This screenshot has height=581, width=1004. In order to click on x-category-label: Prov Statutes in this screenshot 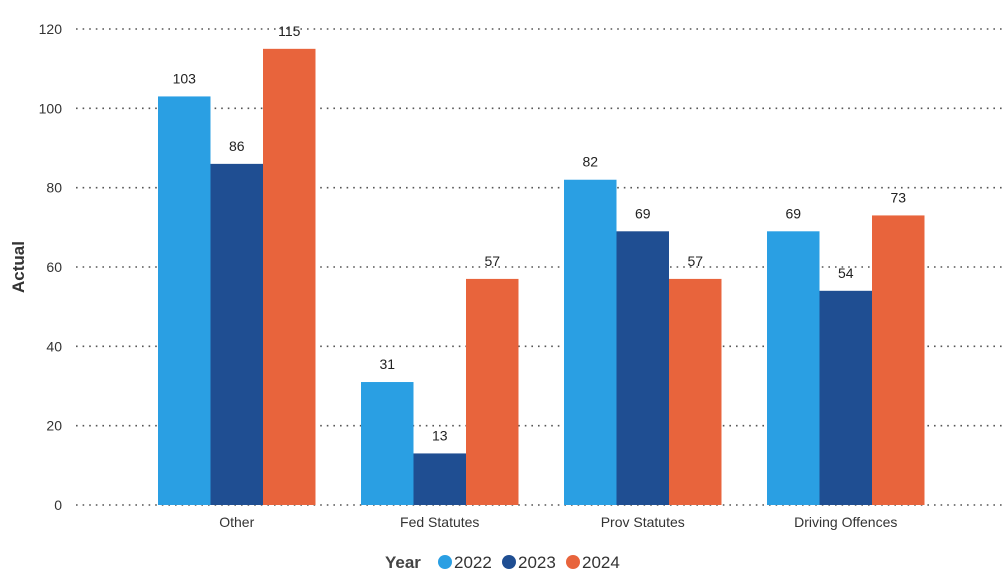, I will do `click(643, 522)`.